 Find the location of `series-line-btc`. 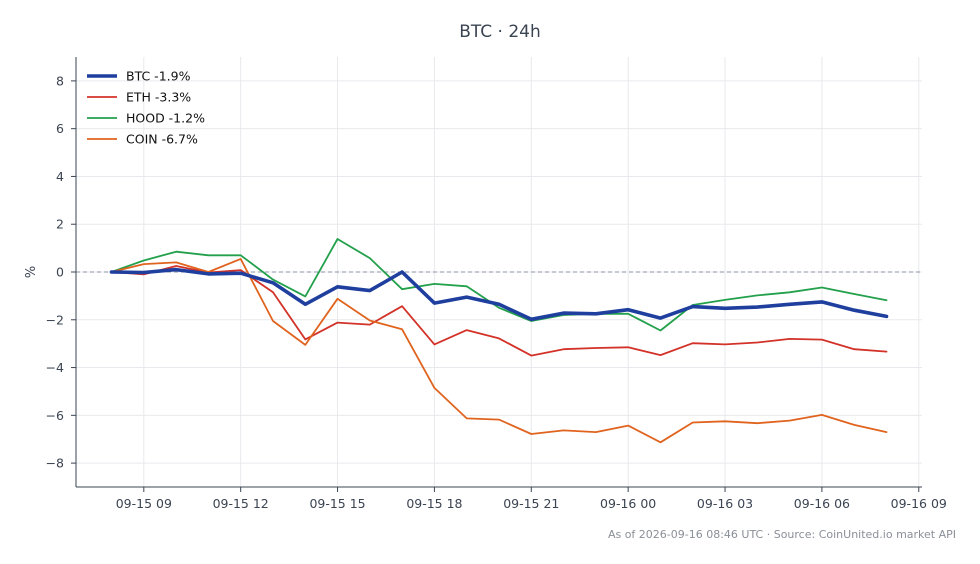

series-line-btc is located at coordinates (499, 294).